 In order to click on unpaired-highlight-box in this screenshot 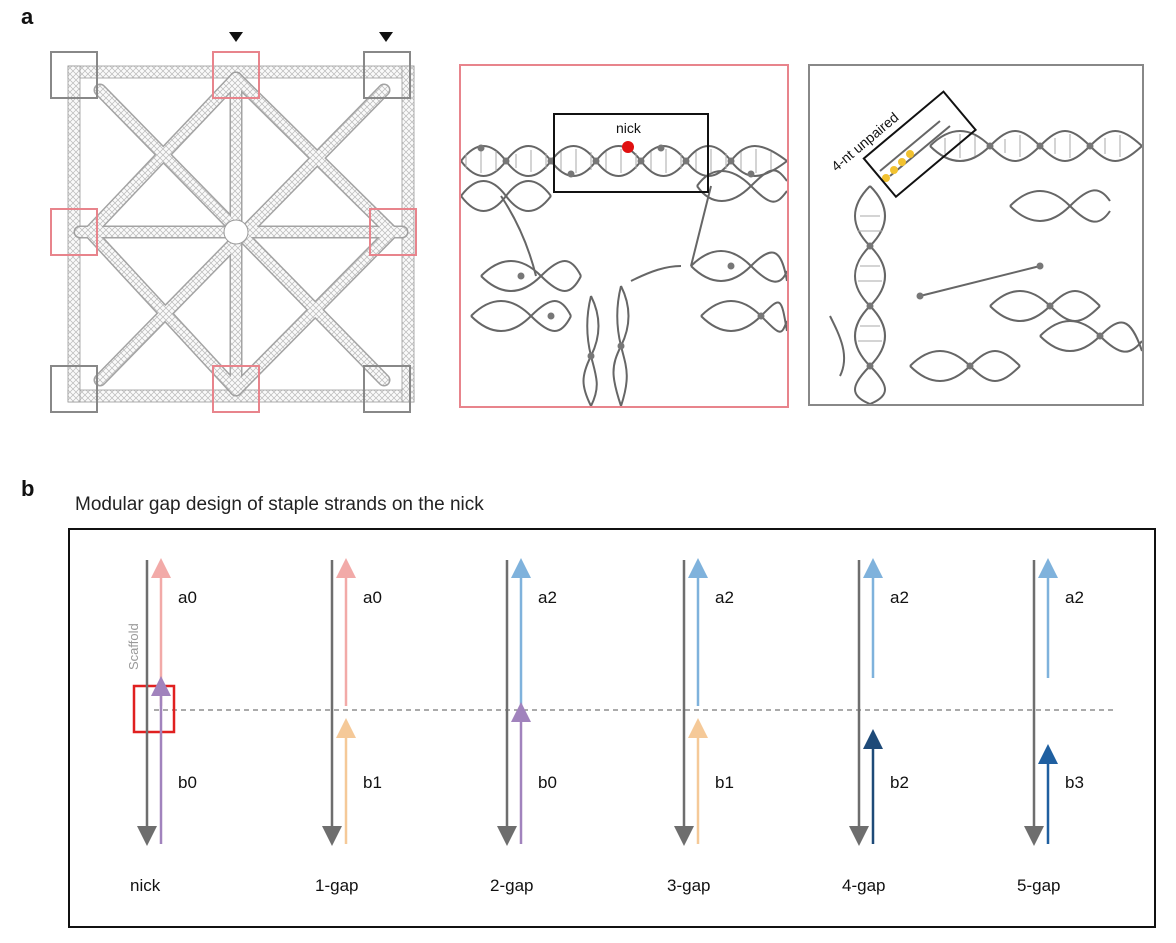, I will do `click(920, 144)`.